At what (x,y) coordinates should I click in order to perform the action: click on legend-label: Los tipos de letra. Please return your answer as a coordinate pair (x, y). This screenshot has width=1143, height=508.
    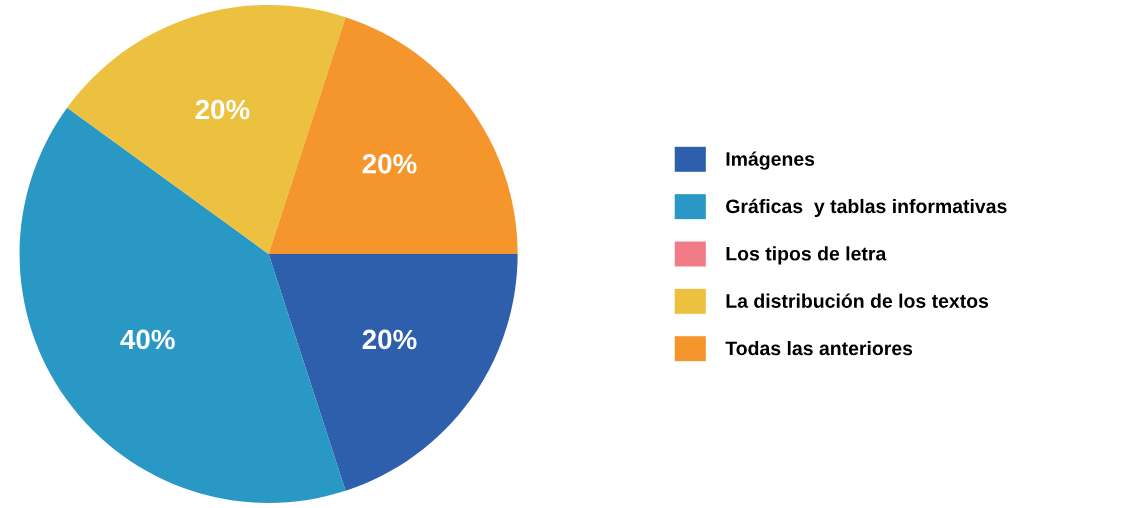
    Looking at the image, I should click on (806, 255).